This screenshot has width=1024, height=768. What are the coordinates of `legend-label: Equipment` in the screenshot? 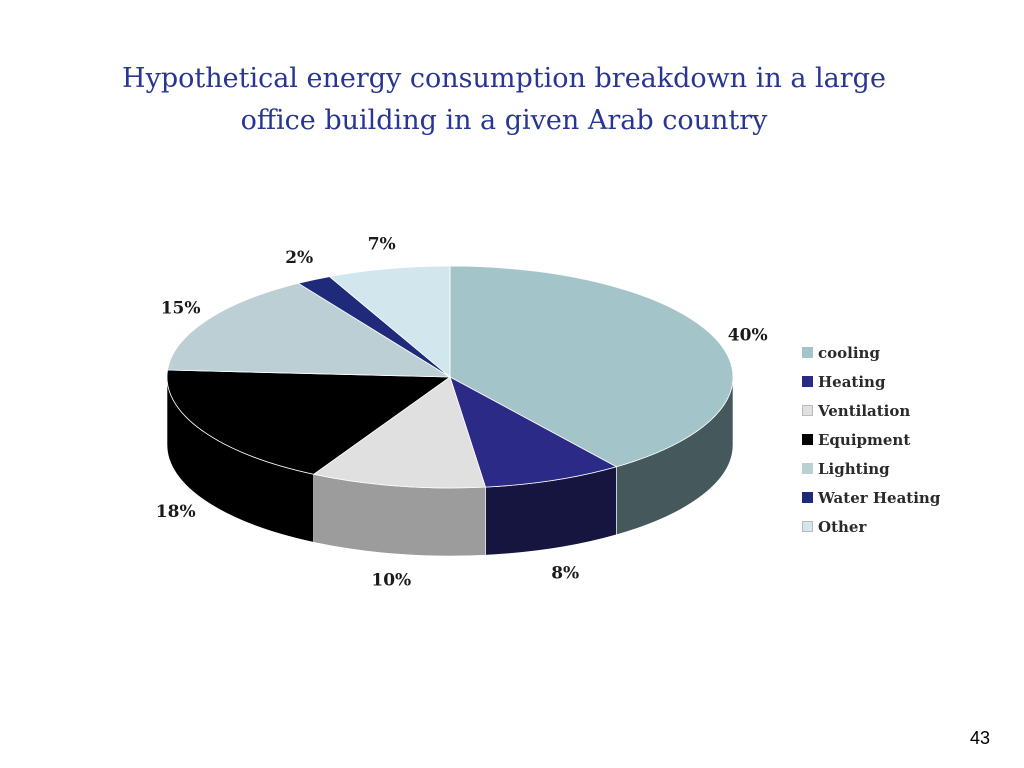 It's located at (864, 439).